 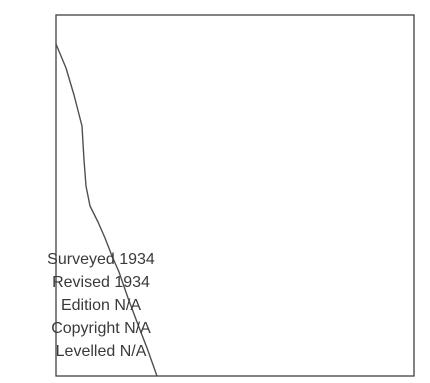 What do you see at coordinates (101, 328) in the screenshot?
I see `copyright-text: Copyright N/A` at bounding box center [101, 328].